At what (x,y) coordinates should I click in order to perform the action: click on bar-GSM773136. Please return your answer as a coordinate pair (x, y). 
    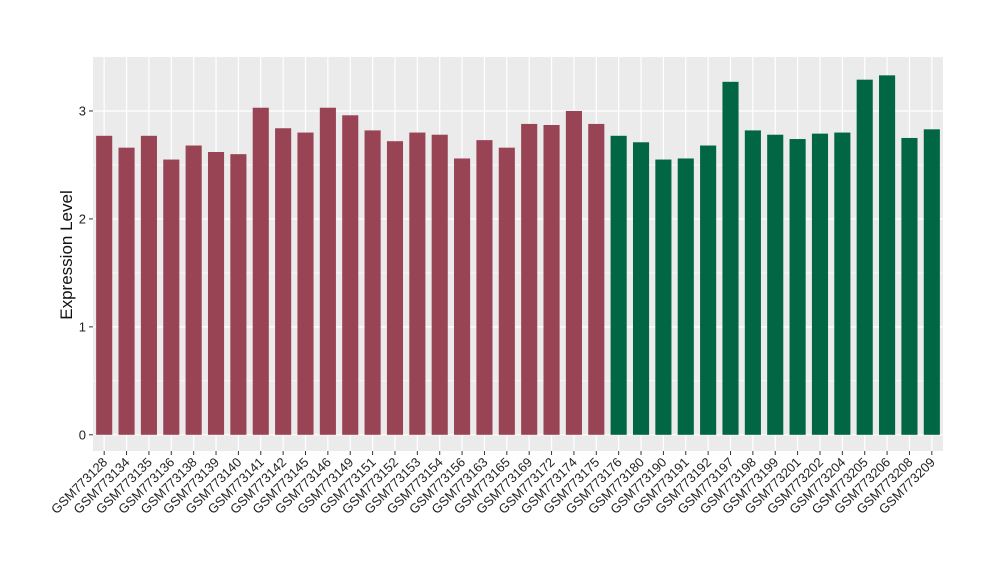
    Looking at the image, I should click on (171, 297).